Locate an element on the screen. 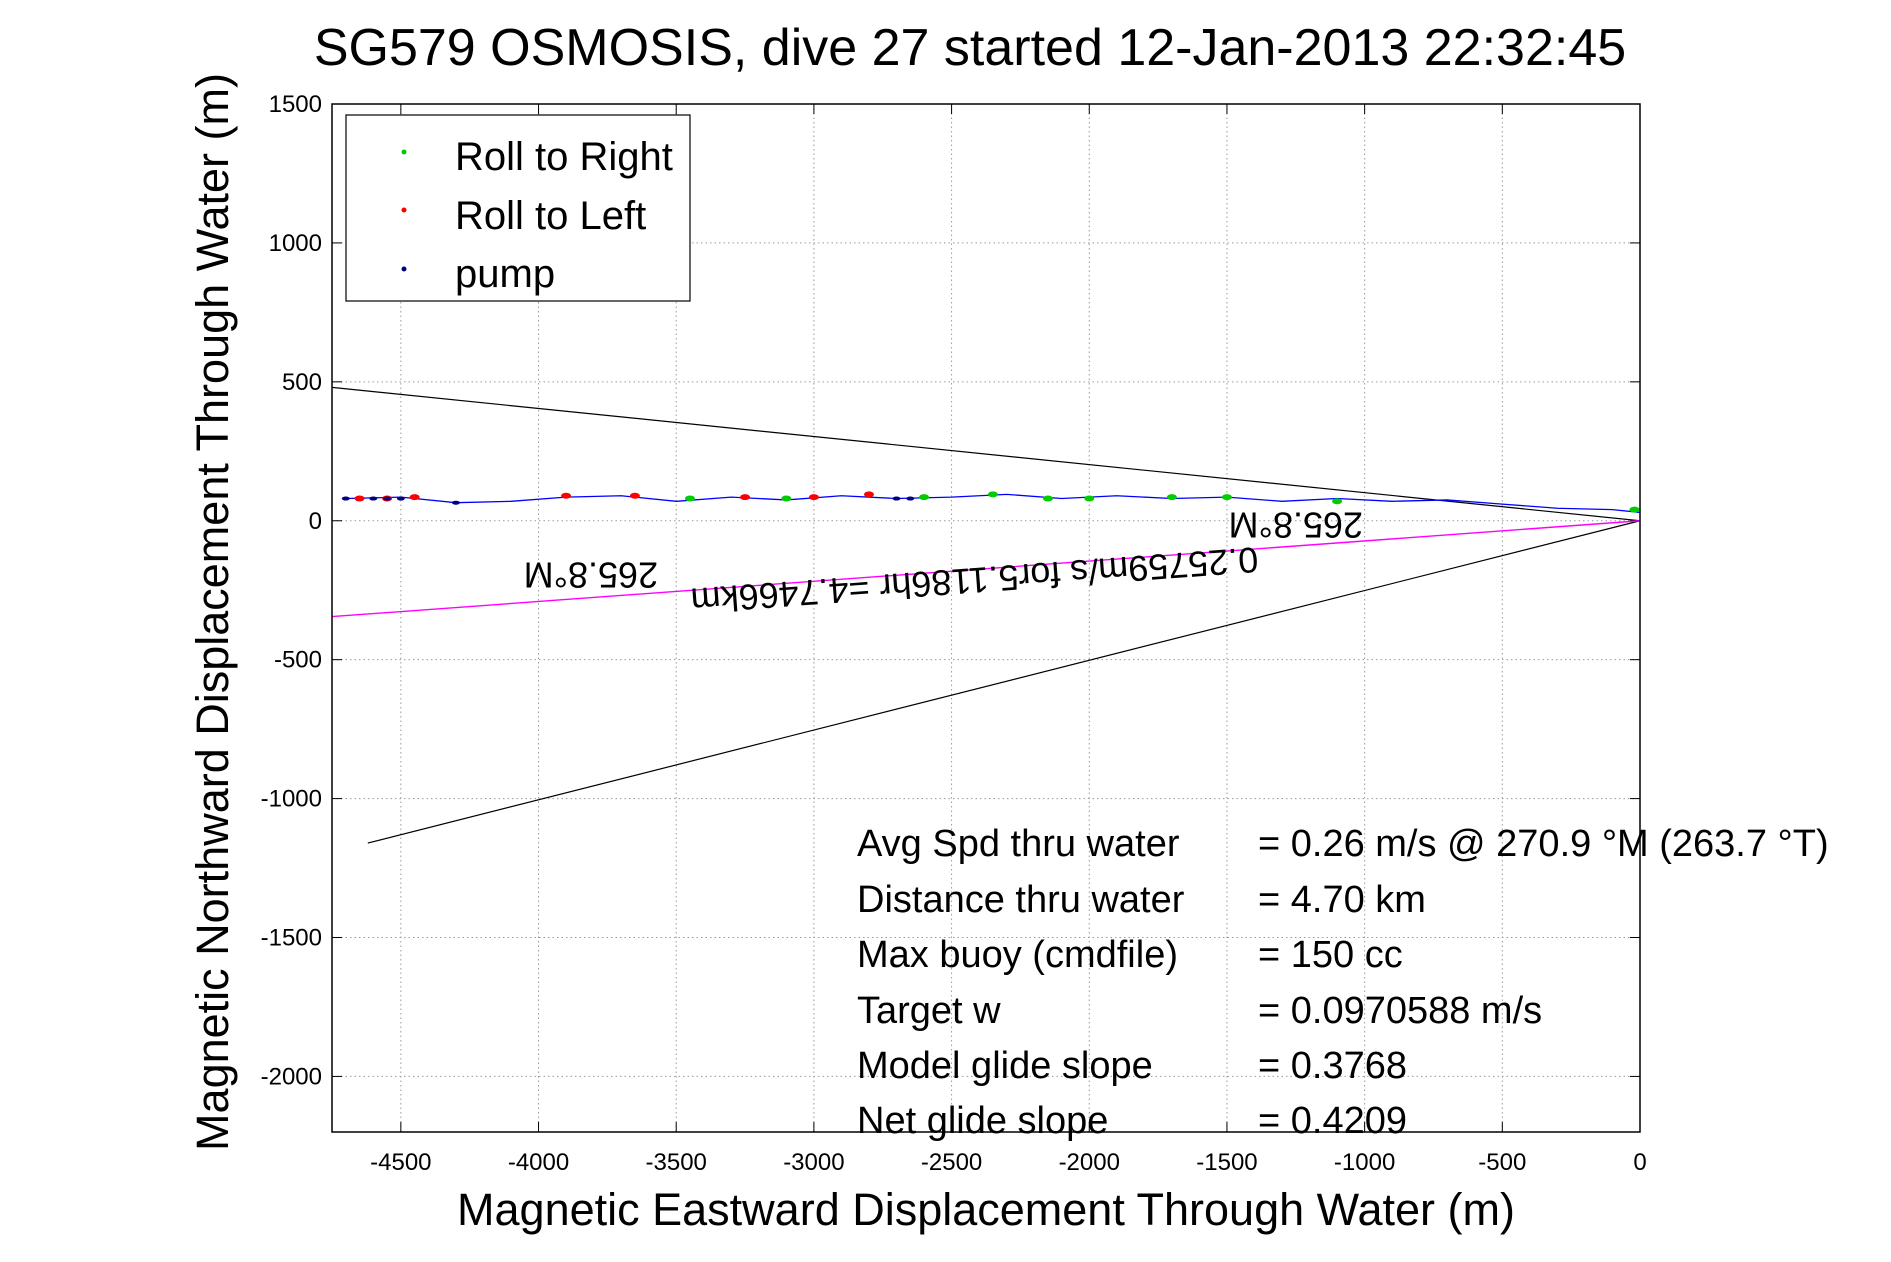 The image size is (1891, 1262). legend-label-roll-right: Roll to Right is located at coordinates (564, 157).